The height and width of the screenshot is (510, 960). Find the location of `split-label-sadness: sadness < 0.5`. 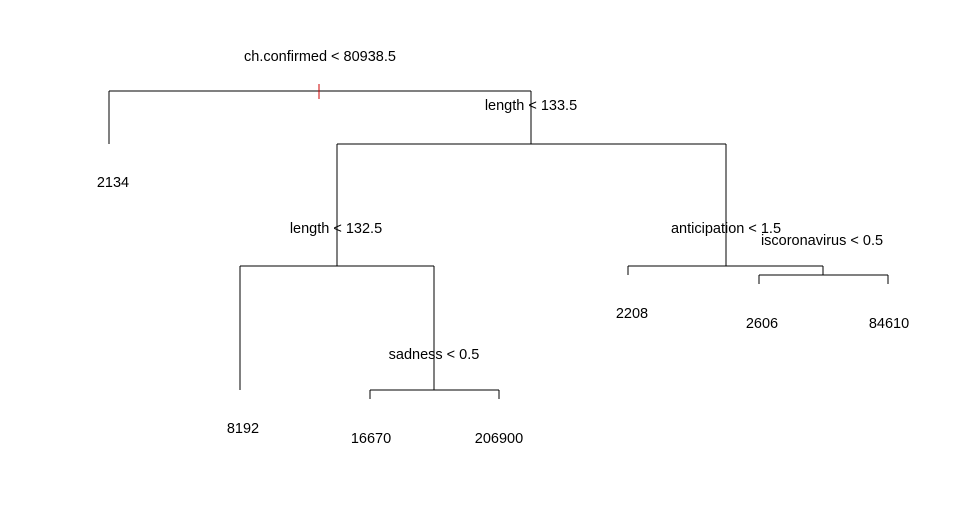

split-label-sadness: sadness < 0.5 is located at coordinates (434, 355).